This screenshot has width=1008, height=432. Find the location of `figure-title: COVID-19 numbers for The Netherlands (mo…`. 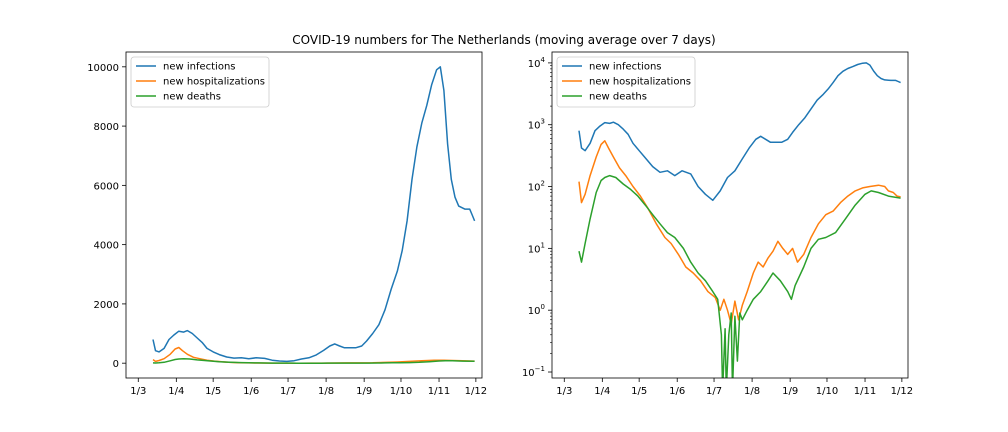

figure-title: COVID-19 numbers for The Netherlands (mo… is located at coordinates (504, 40).